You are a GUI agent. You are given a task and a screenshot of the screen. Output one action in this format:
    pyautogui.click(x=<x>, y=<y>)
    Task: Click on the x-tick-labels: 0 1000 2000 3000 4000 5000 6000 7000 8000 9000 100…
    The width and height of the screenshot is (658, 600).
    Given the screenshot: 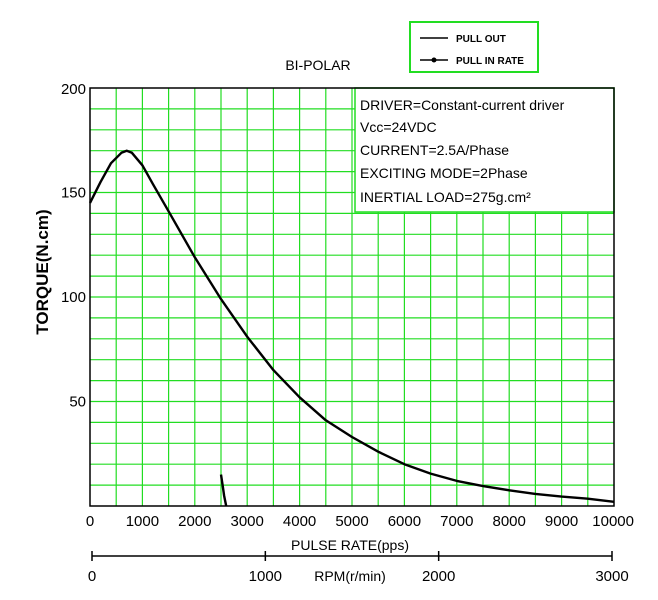 What is the action you would take?
    pyautogui.click(x=360, y=521)
    